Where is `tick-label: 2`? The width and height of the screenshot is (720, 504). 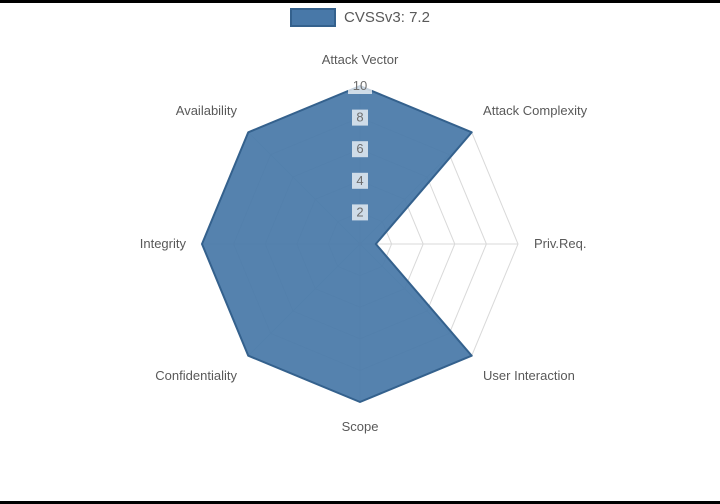 tick-label: 2 is located at coordinates (359, 211).